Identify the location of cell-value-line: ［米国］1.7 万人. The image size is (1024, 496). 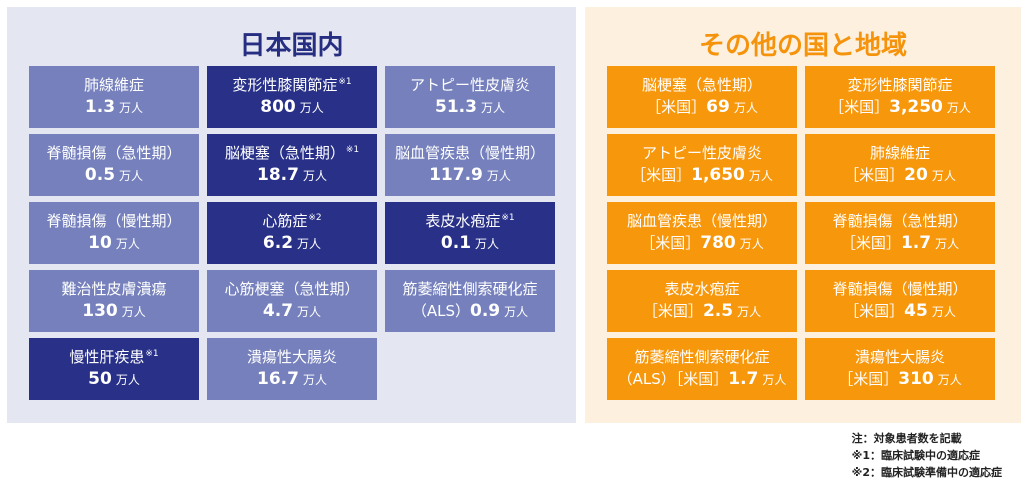
(900, 243).